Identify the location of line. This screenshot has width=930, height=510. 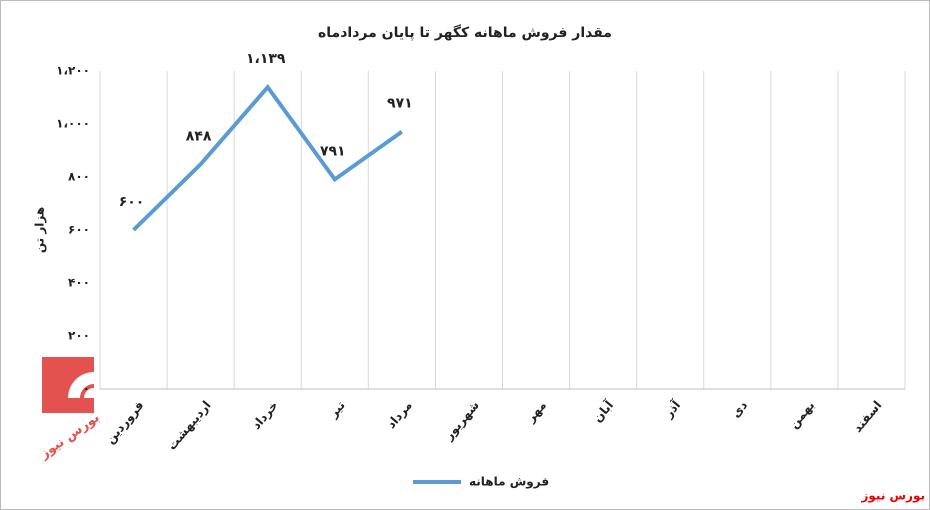
(268, 157).